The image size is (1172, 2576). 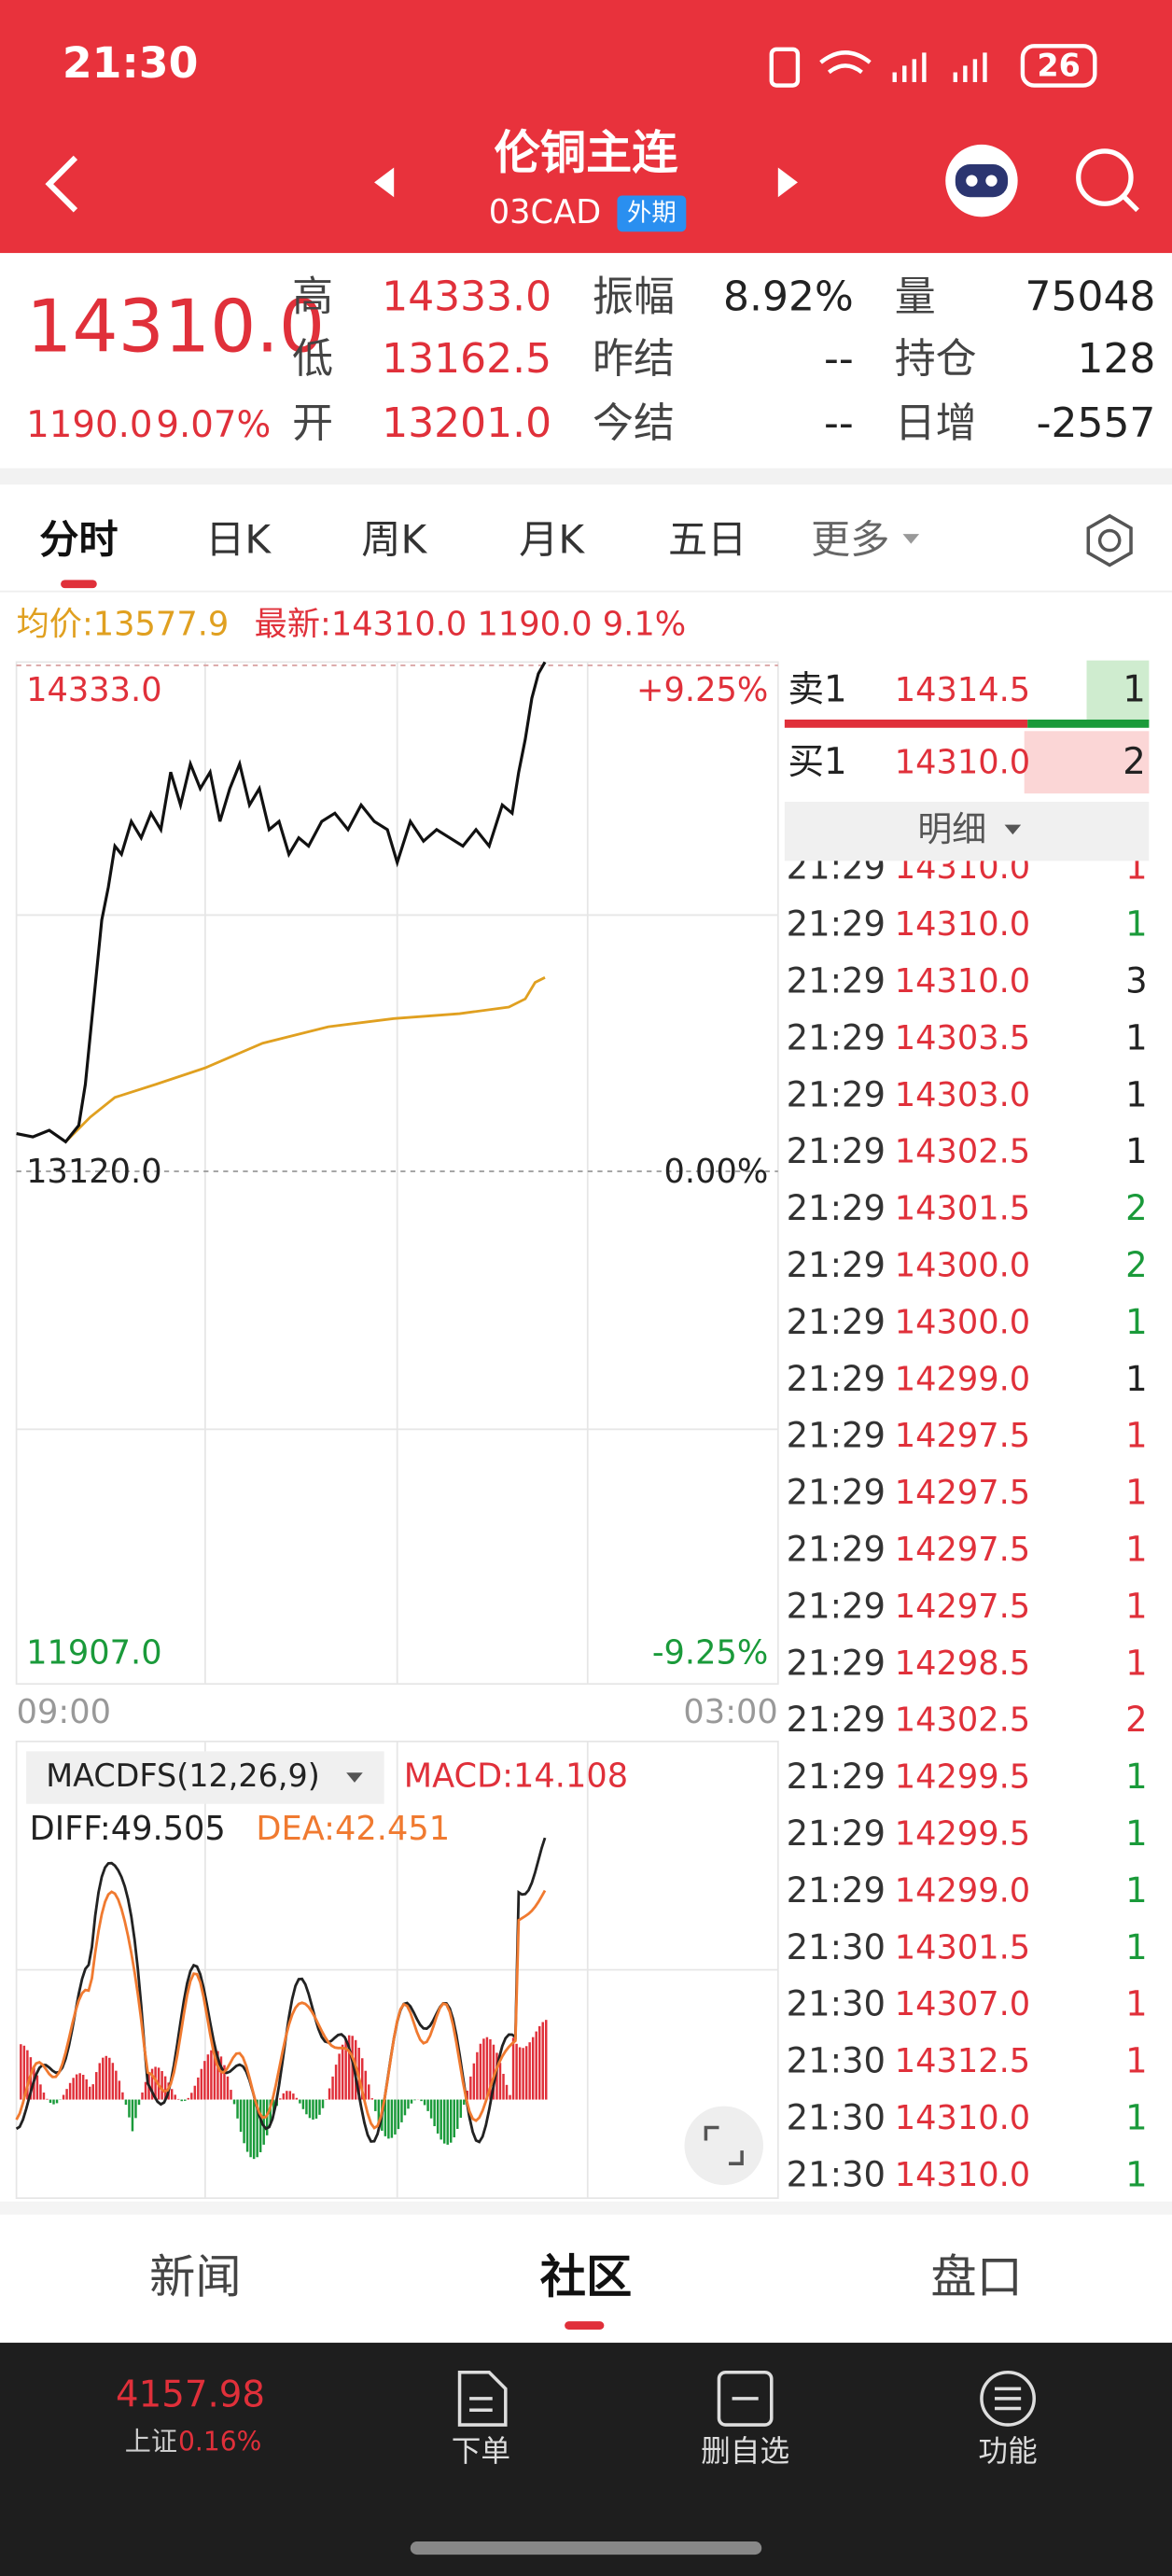 What do you see at coordinates (238, 539) in the screenshot?
I see `tab: 日K` at bounding box center [238, 539].